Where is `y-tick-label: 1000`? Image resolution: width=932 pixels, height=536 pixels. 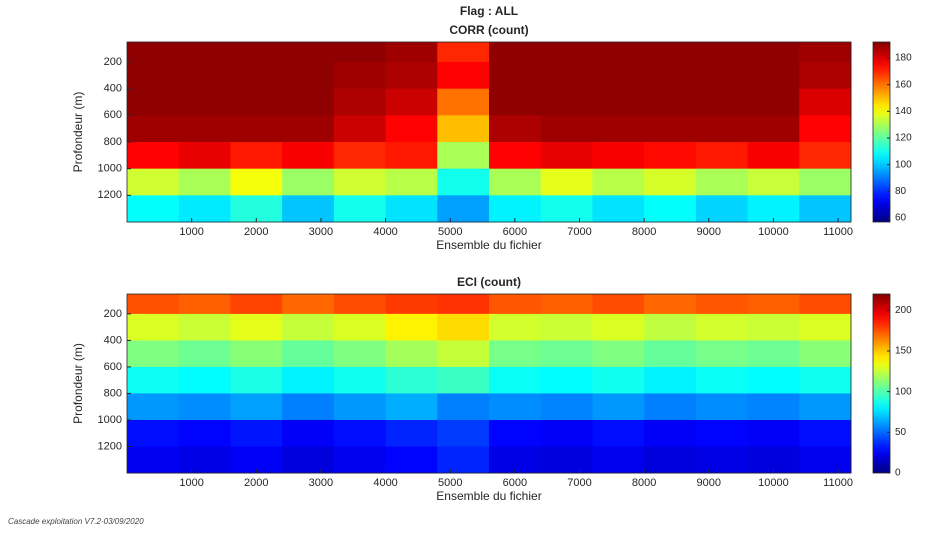
y-tick-label: 1000 is located at coordinates (110, 420).